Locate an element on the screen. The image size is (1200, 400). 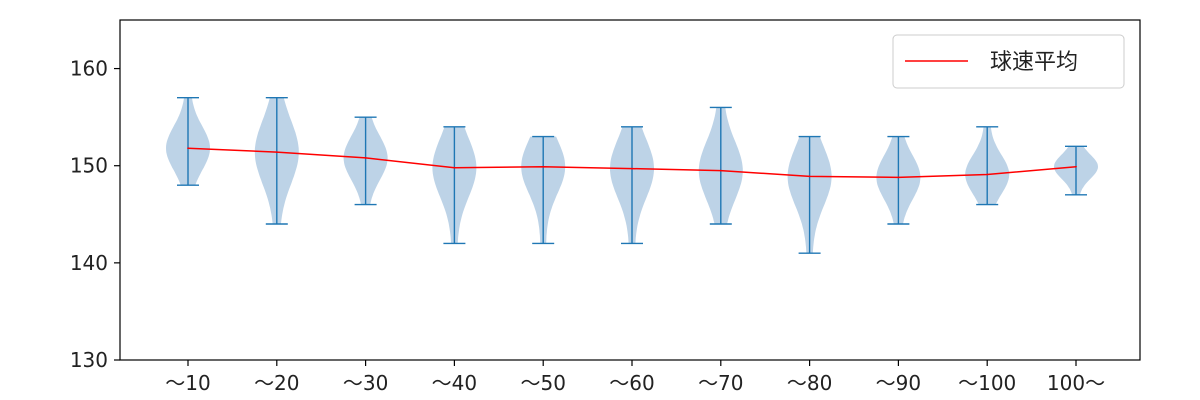
y-axis: 130 140 150 160 is located at coordinates (95, 214).